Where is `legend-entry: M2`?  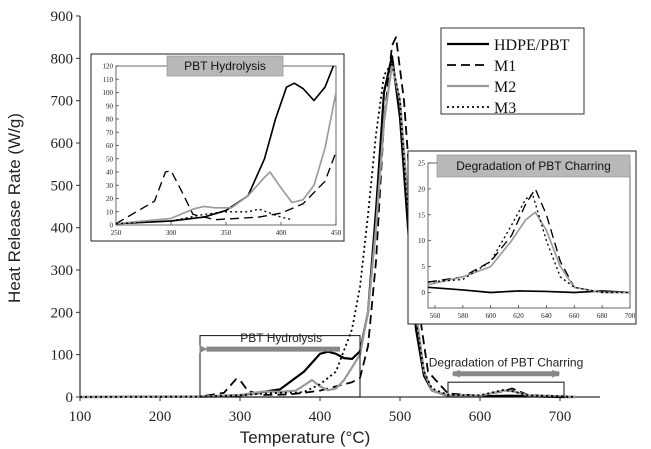
legend-entry: M2 is located at coordinates (505, 87).